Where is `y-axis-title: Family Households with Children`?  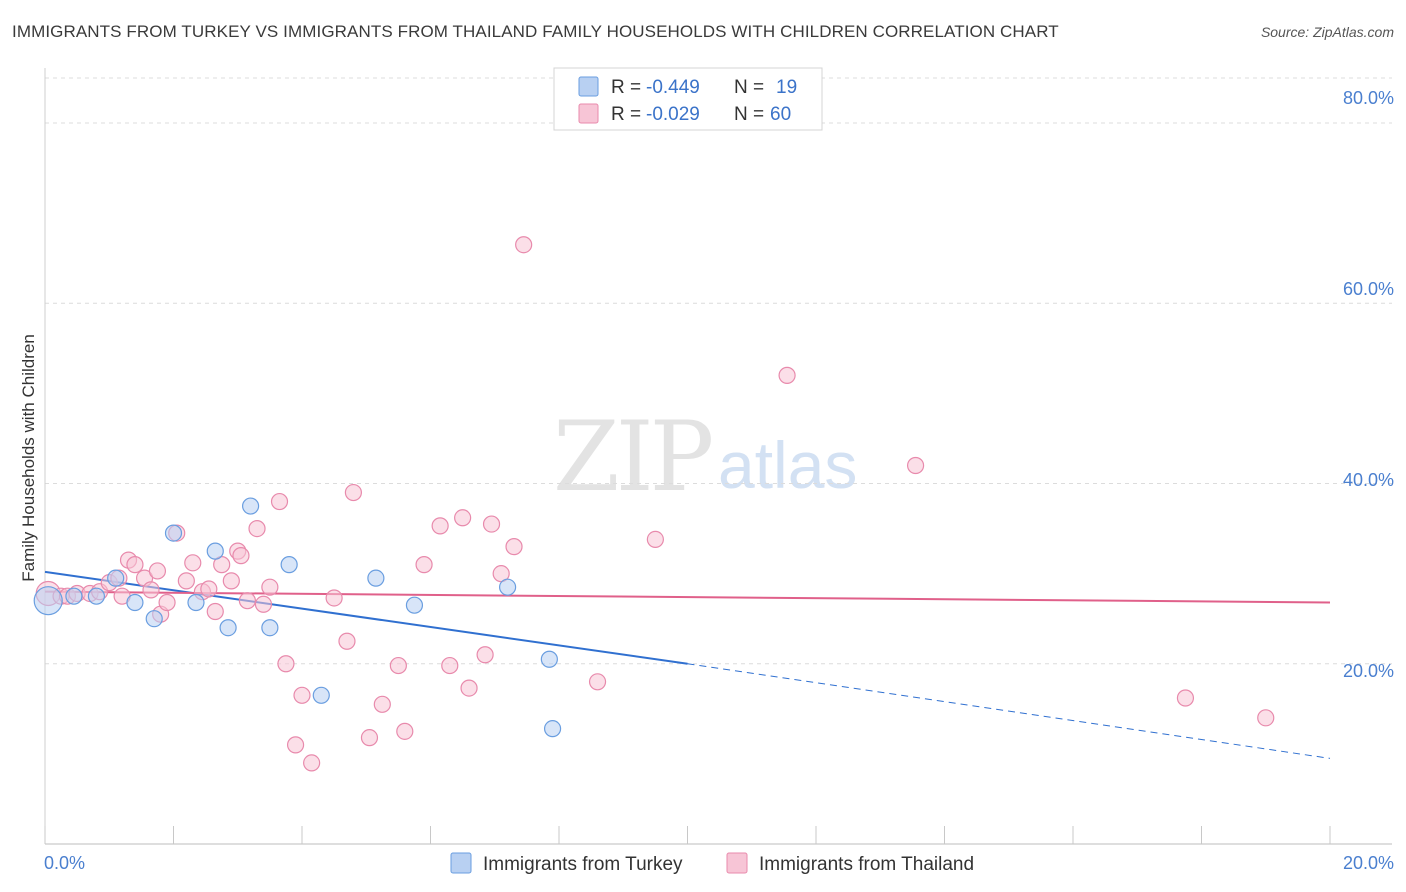 y-axis-title: Family Households with Children is located at coordinates (28, 458).